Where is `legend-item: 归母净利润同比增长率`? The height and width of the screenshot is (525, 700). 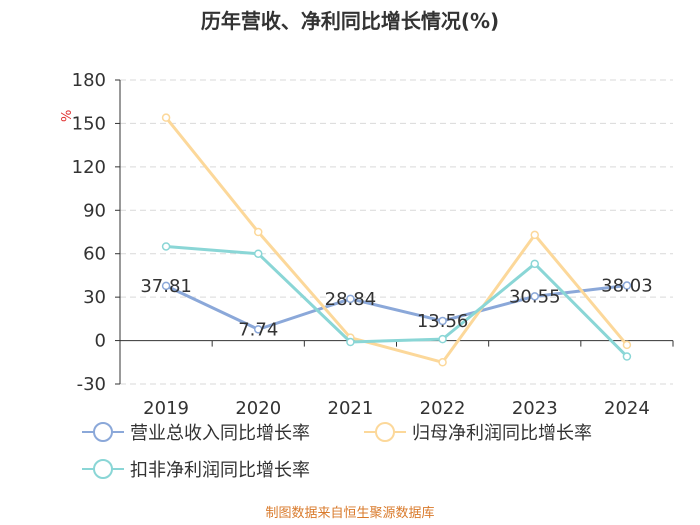 legend-item: 归母净利润同比增长率 is located at coordinates (478, 433).